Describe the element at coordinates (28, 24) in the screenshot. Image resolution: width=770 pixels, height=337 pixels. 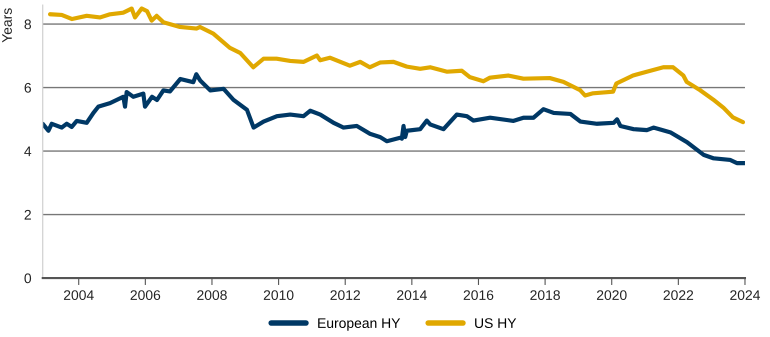
I see `y-tick-label: 8` at that location.